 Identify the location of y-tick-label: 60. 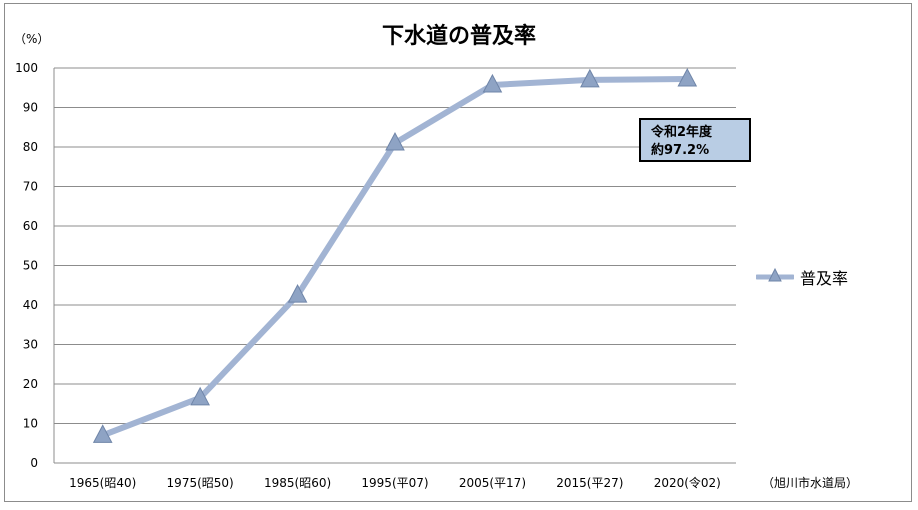
(30, 226).